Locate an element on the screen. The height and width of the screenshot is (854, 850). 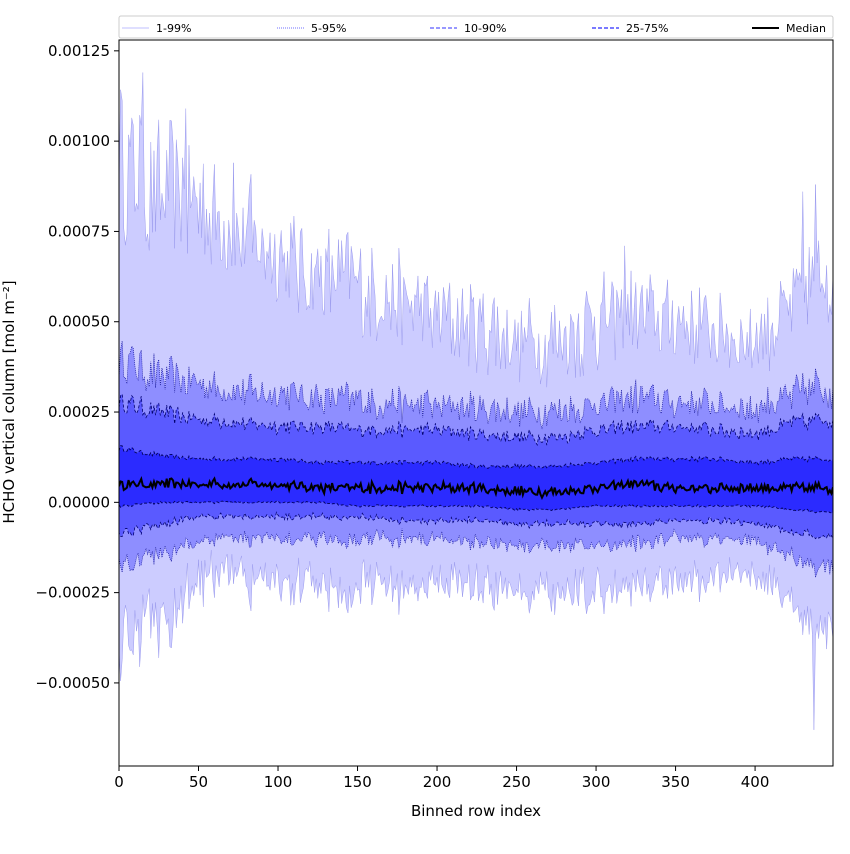
legend-box is located at coordinates (476, 27).